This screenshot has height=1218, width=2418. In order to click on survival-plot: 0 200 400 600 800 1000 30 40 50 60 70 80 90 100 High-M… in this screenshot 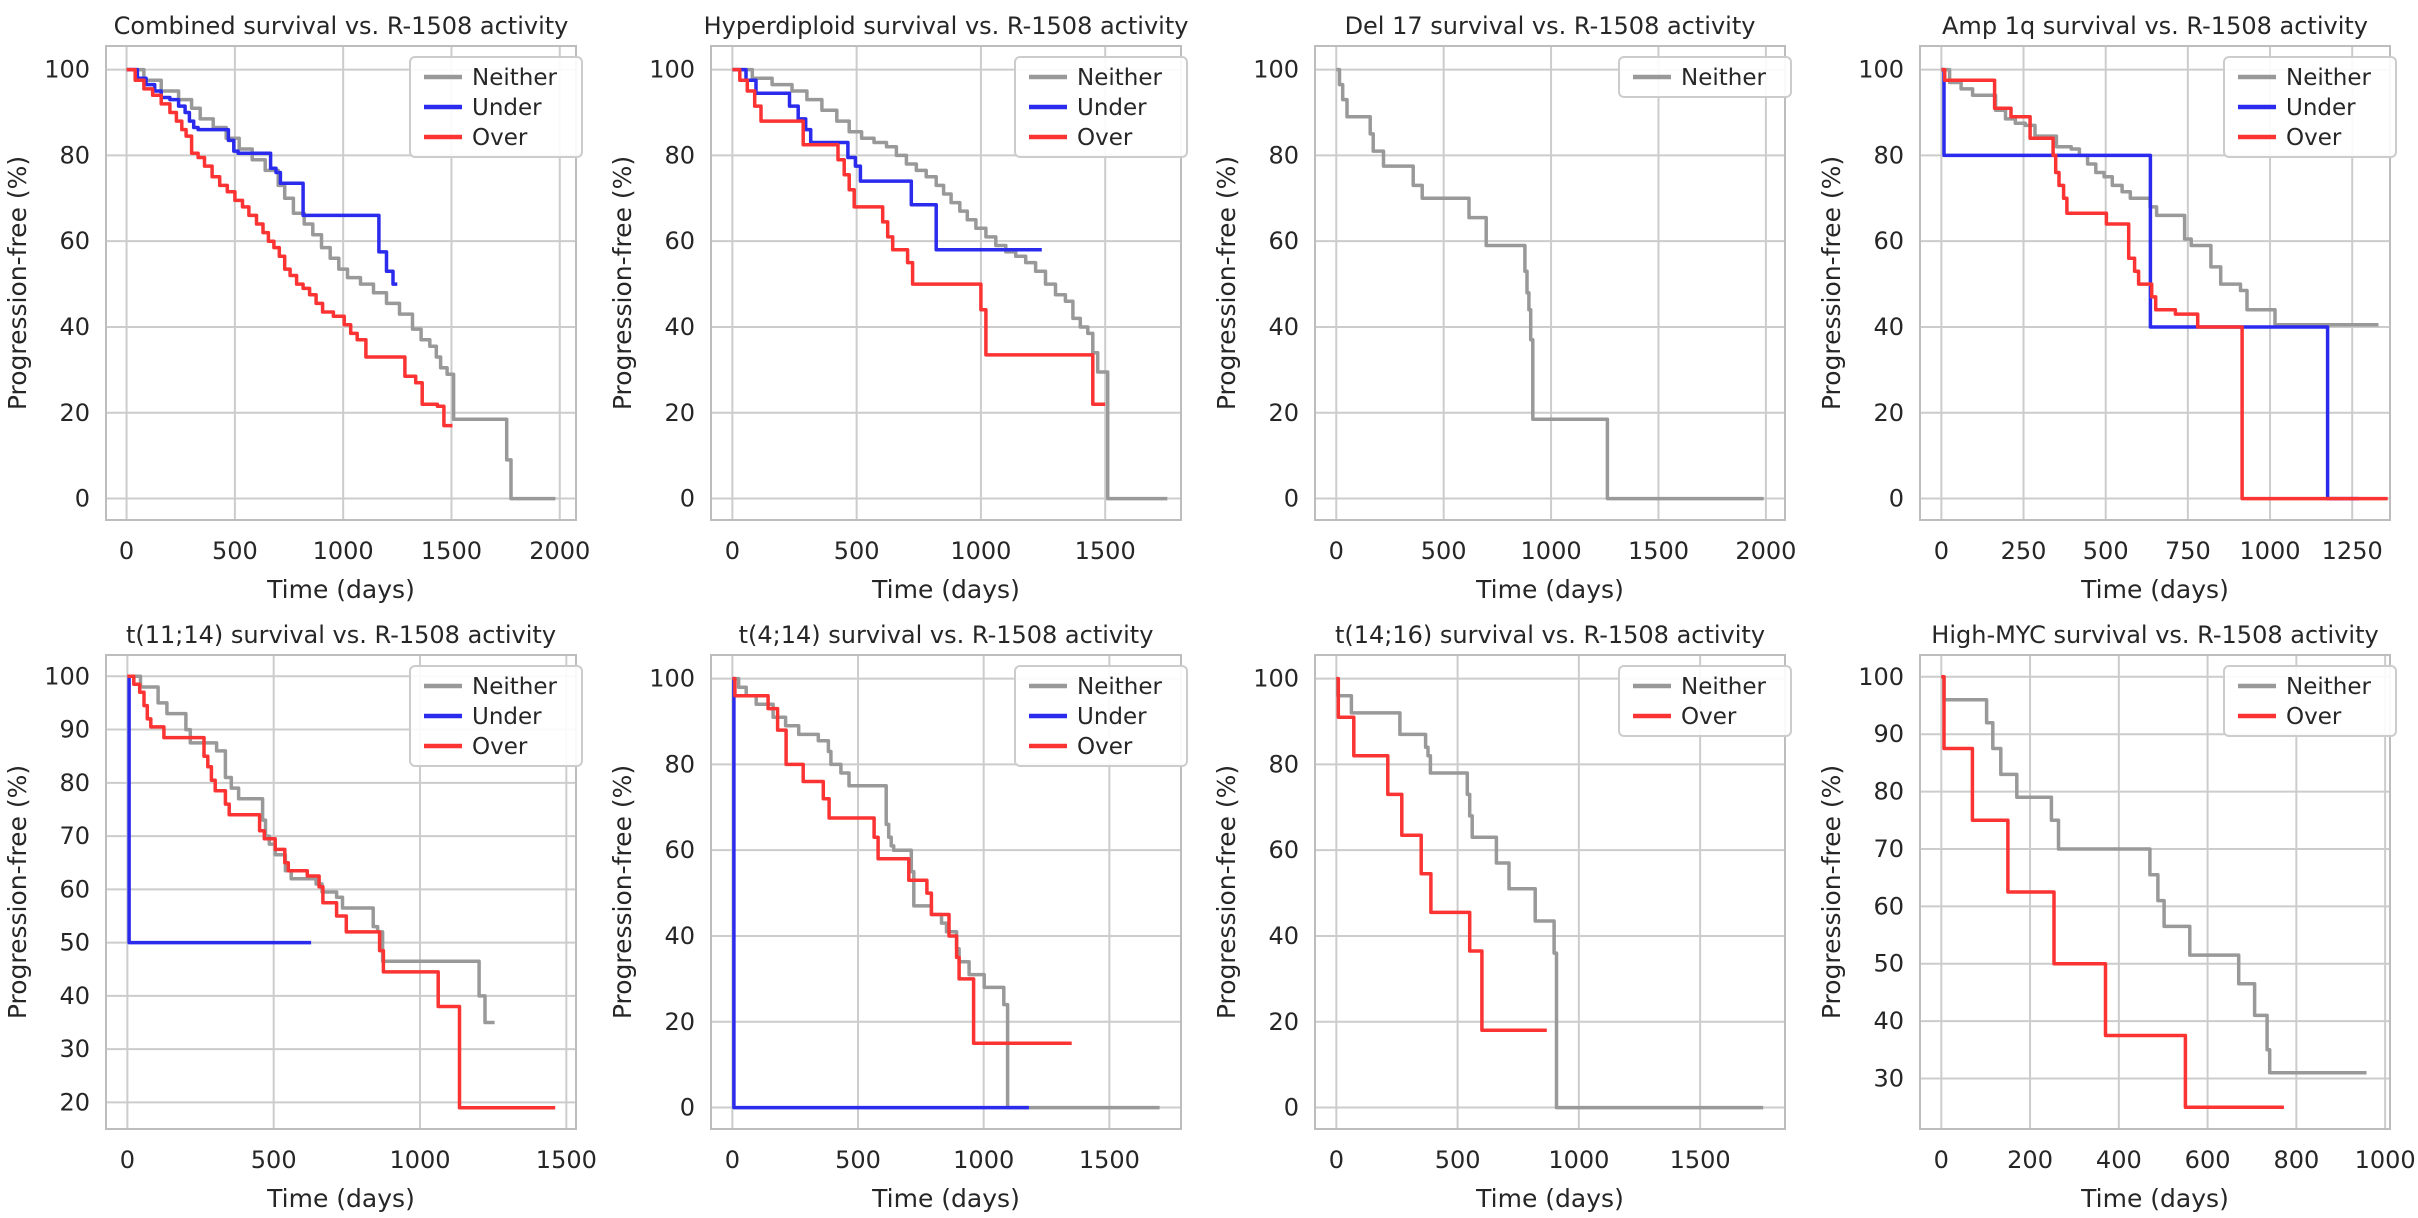, I will do `click(2115, 913)`.